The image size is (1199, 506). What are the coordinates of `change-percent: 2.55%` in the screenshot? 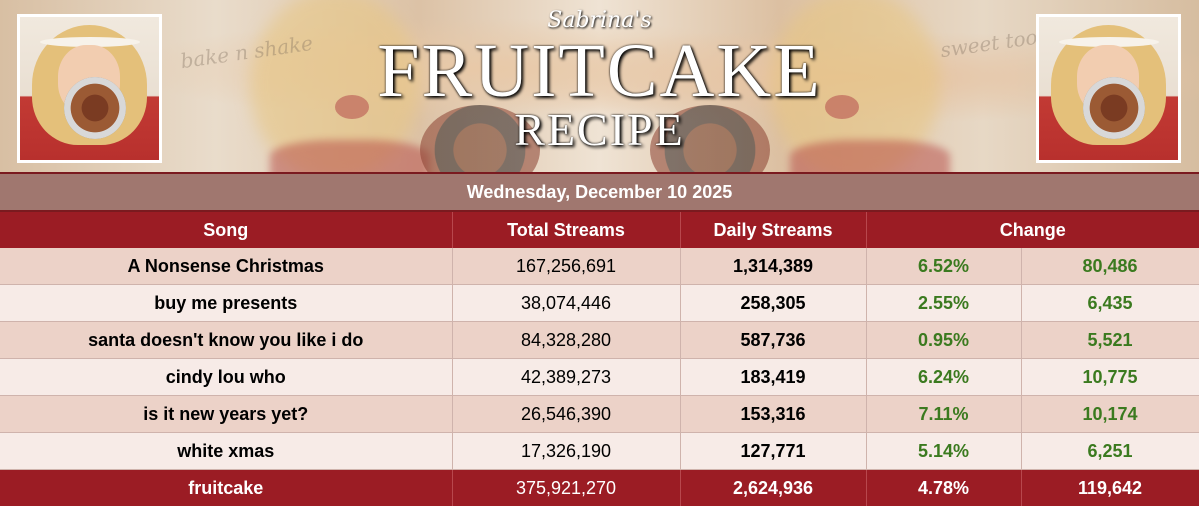 It's located at (943, 303).